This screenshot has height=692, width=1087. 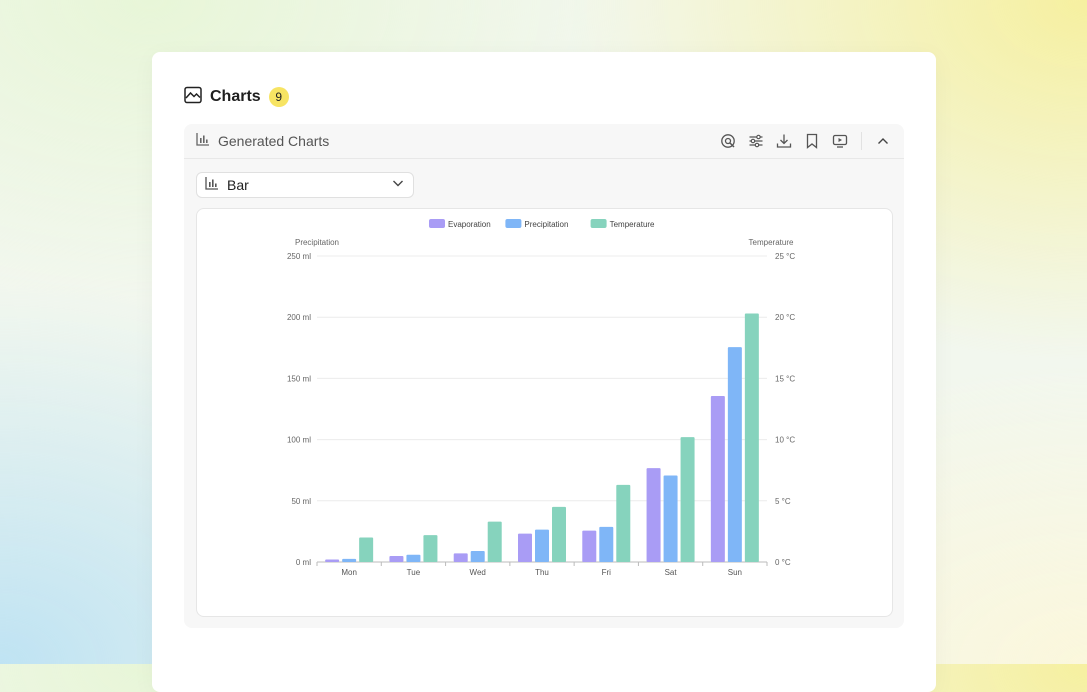 I want to click on chart-image-icon, so click(x=193, y=97).